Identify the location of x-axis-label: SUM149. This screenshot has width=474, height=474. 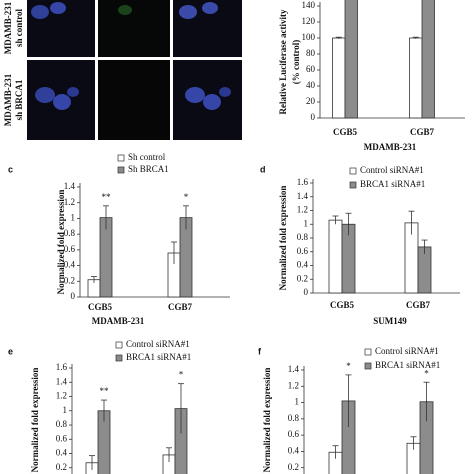
(390, 321).